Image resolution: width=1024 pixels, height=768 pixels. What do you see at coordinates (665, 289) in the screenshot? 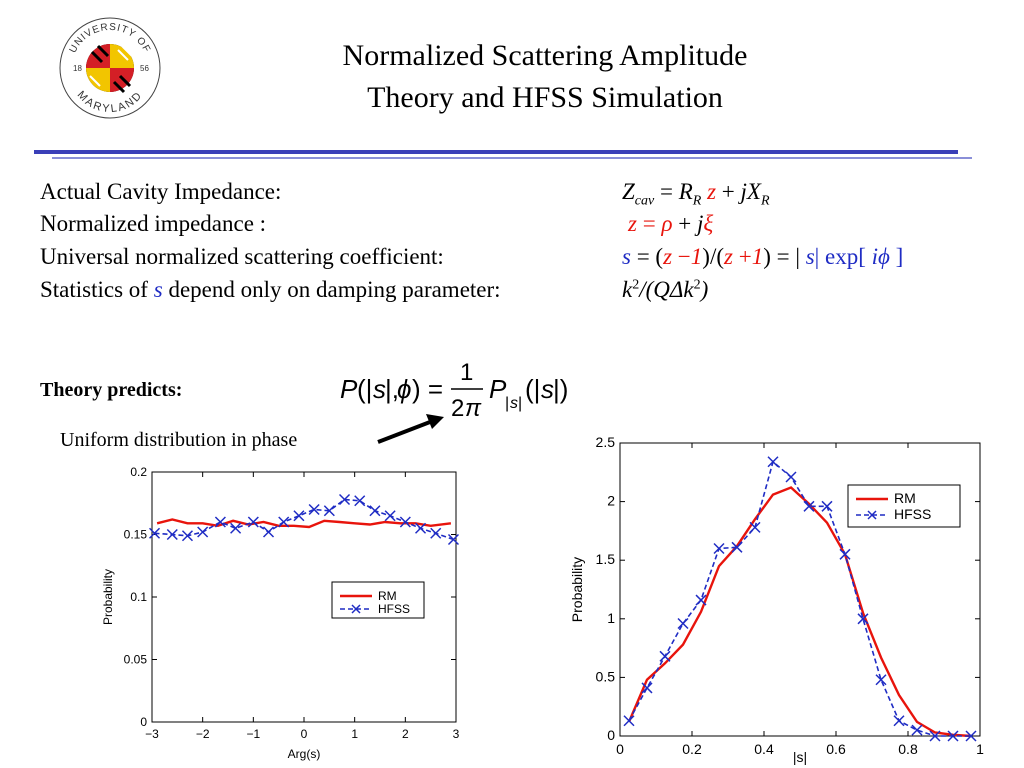
I see `equation-damping-parameter: k2/(QΔk2)` at bounding box center [665, 289].